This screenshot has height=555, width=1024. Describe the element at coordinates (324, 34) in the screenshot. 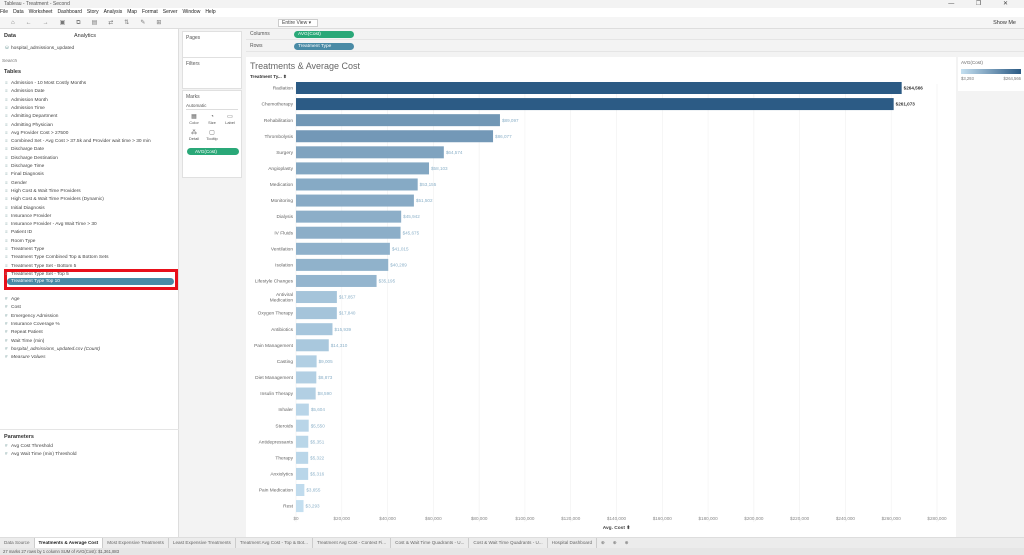

I see `columns-pill: AVG(Cost)` at that location.